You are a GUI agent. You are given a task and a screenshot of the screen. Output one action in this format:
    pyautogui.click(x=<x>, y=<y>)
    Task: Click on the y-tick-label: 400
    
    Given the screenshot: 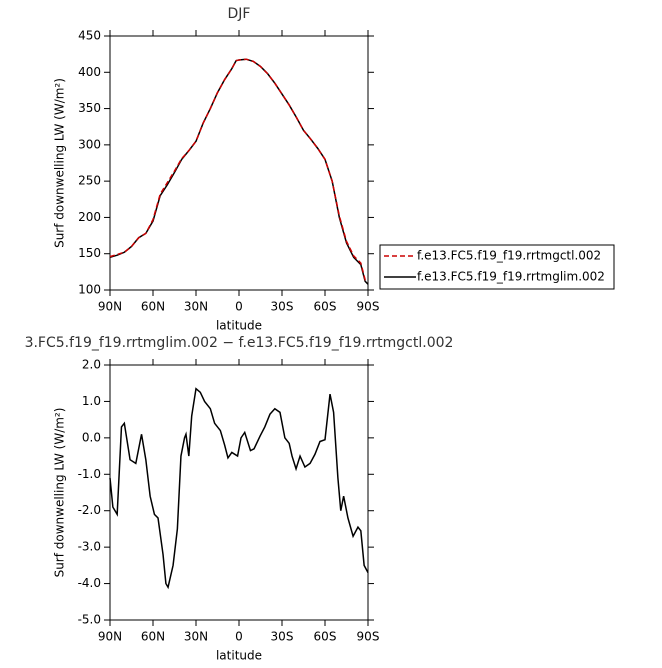 What is the action you would take?
    pyautogui.click(x=89, y=72)
    